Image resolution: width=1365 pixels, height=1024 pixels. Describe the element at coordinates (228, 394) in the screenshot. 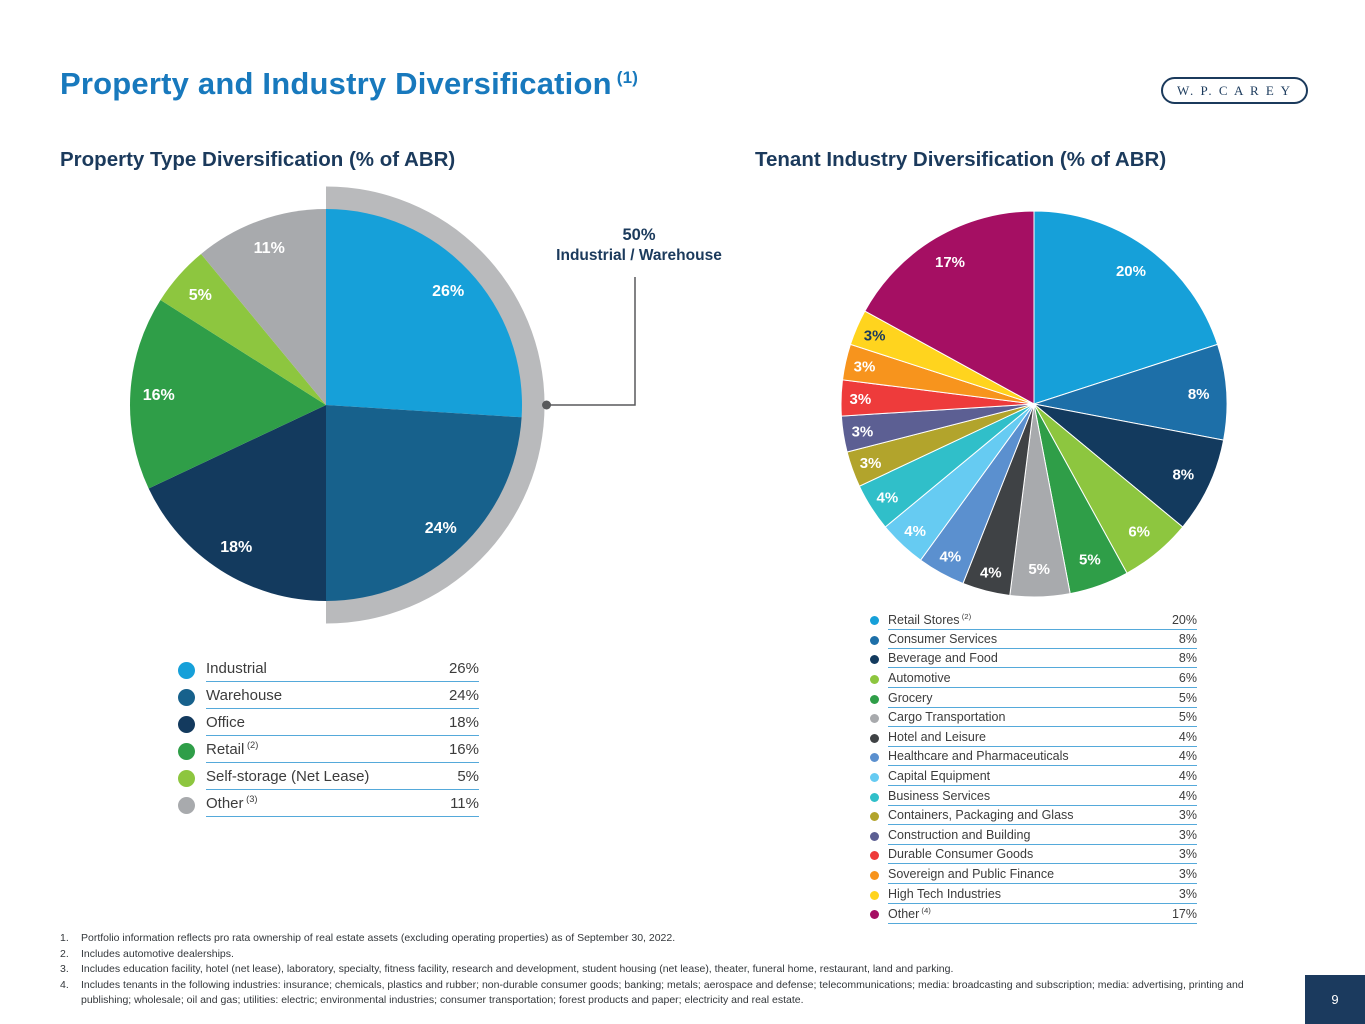

I see `pie-slice-retail` at that location.